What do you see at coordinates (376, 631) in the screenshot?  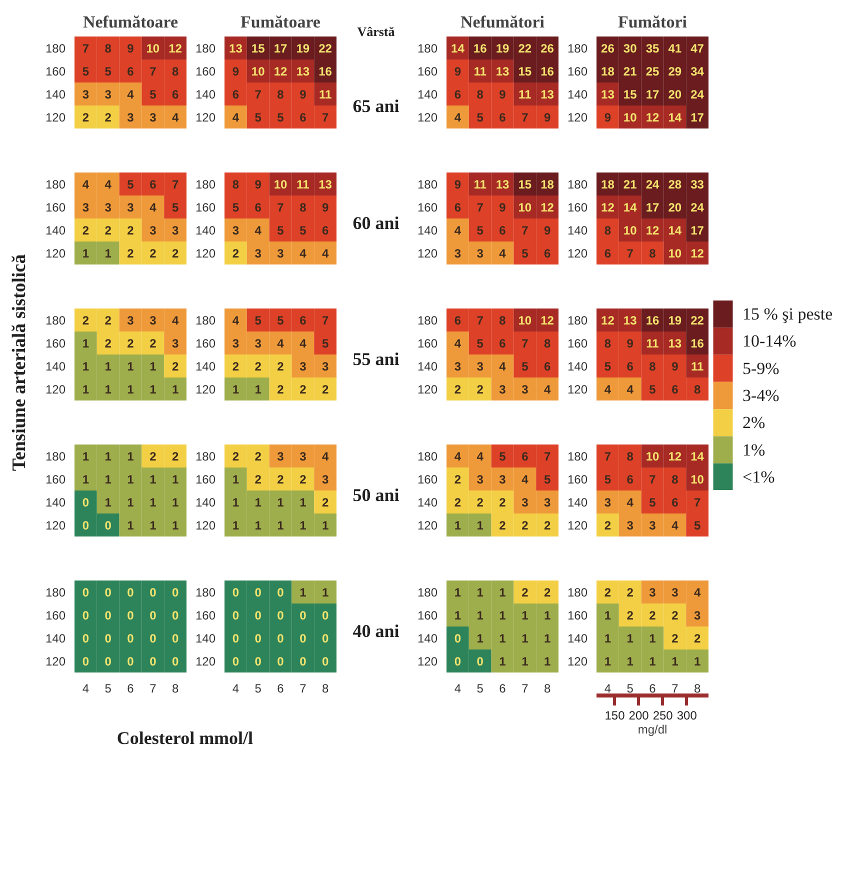 I see `text: 40 ani` at bounding box center [376, 631].